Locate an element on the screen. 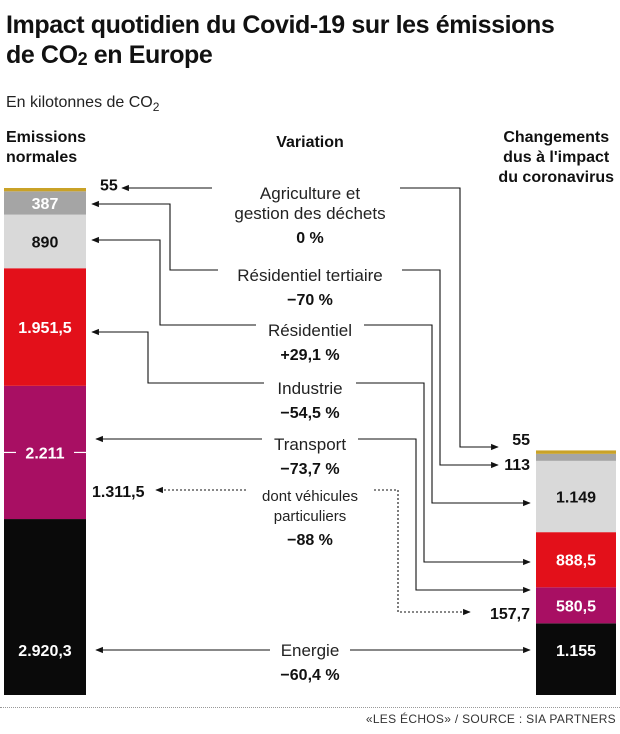 This screenshot has width=620, height=734. bar-normal-transport is located at coordinates (45, 452).